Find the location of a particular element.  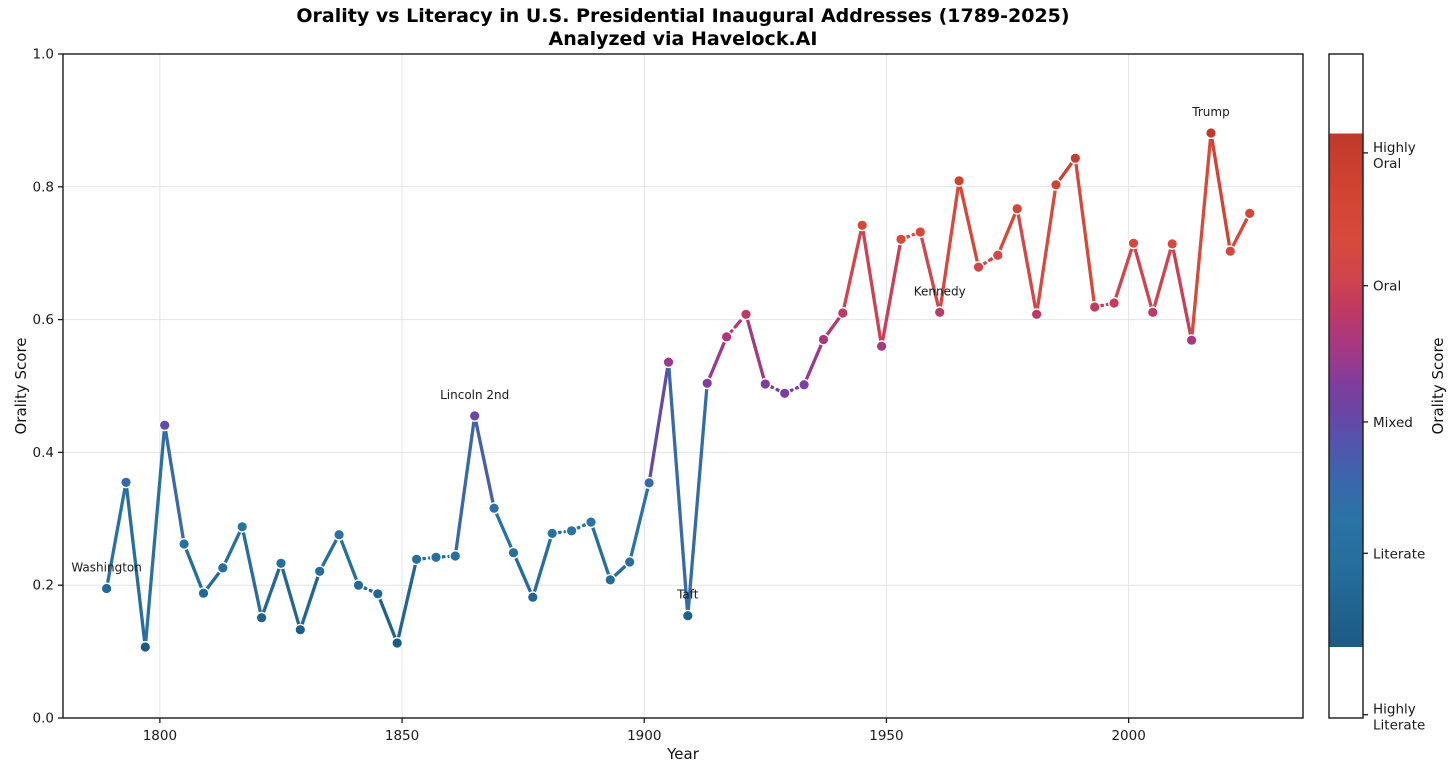

svg-text: 0.6 is located at coordinates (43, 320).